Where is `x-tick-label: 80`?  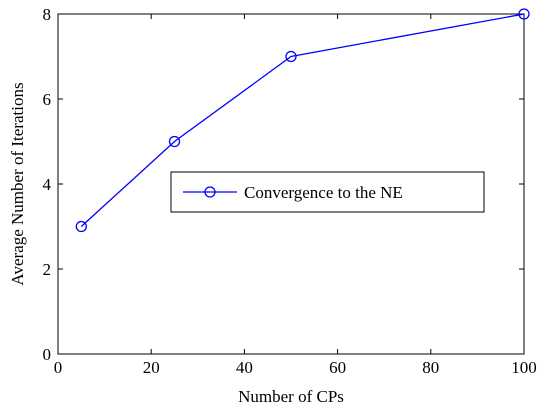 x-tick-label: 80 is located at coordinates (430, 367).